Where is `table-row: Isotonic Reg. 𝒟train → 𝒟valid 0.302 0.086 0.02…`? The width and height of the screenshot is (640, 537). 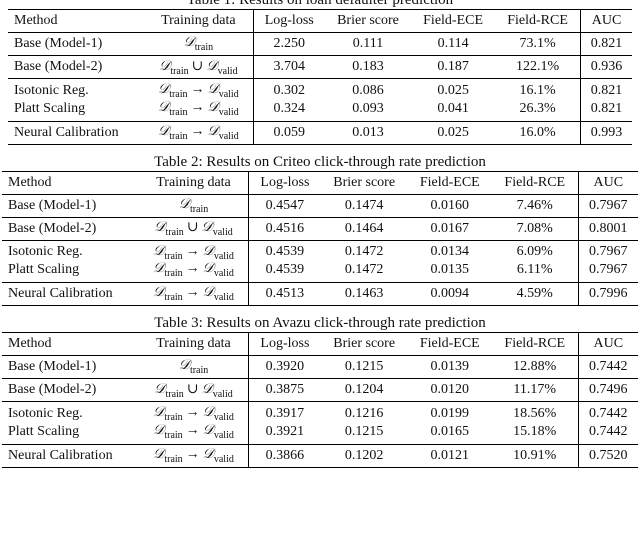
table-row: Isotonic Reg. 𝒟train → 𝒟valid 0.302 0.086 0.02… is located at coordinates (320, 89).